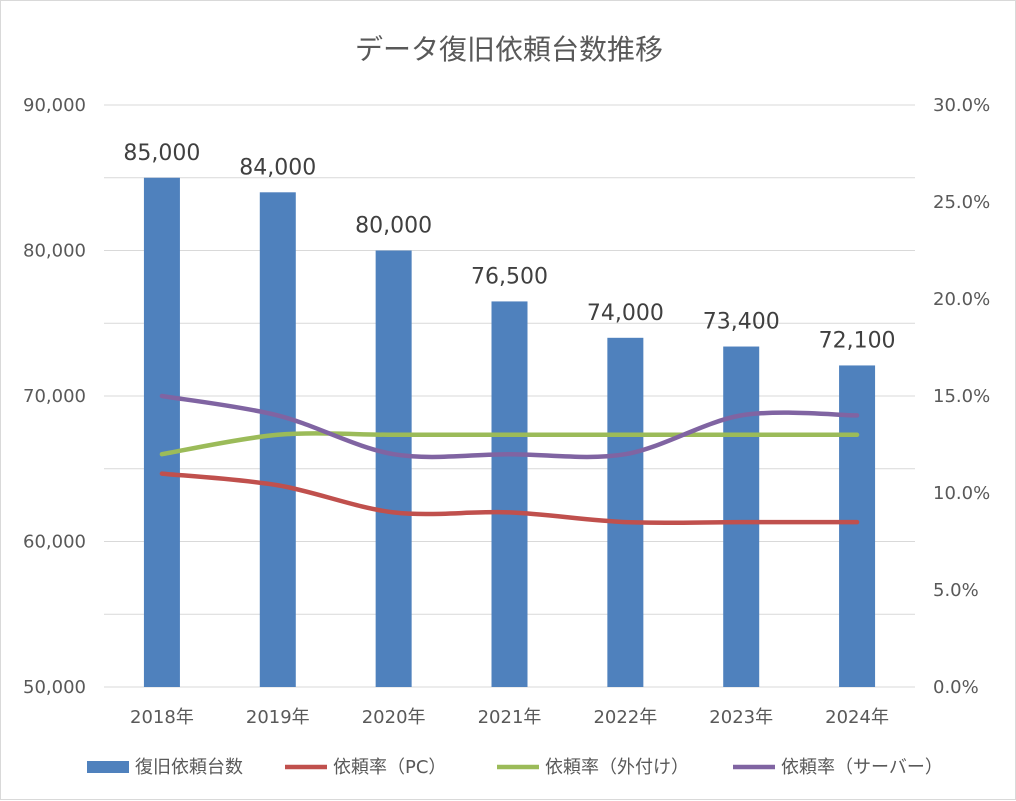 The height and width of the screenshot is (801, 1016). What do you see at coordinates (108, 767) in the screenshot?
I see `legend-swatch` at bounding box center [108, 767].